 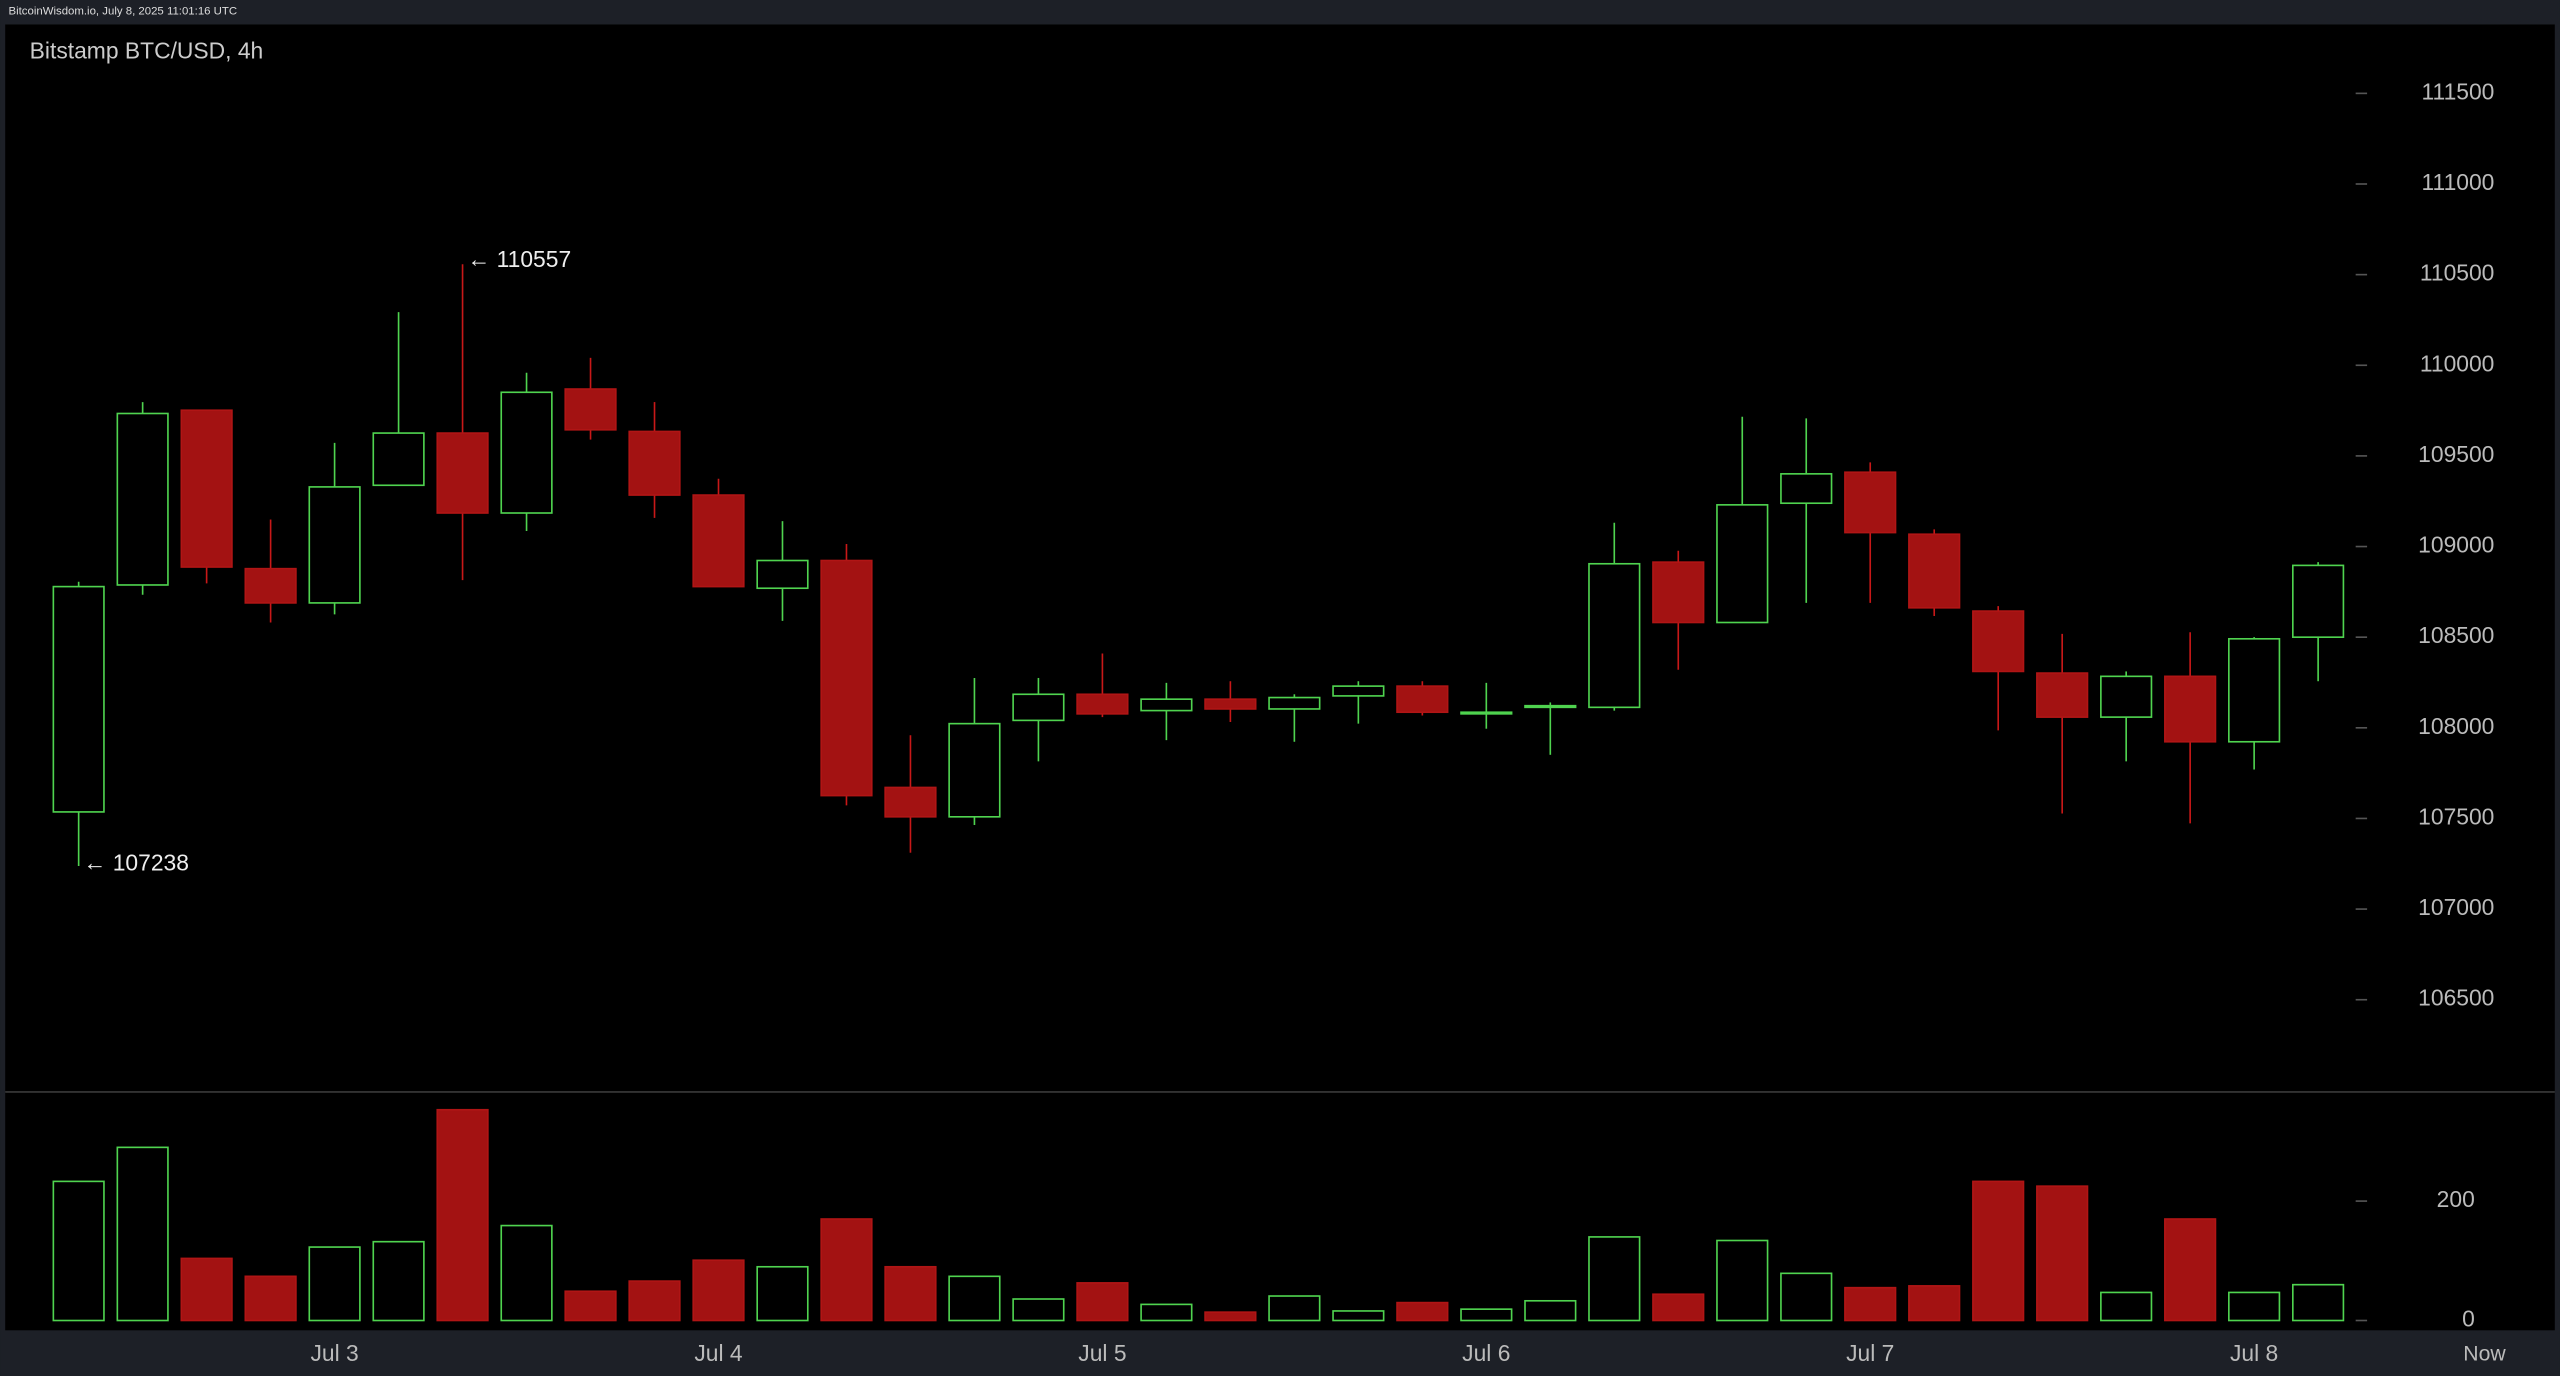 I want to click on volume-tick-label: 200, so click(x=2456, y=1199).